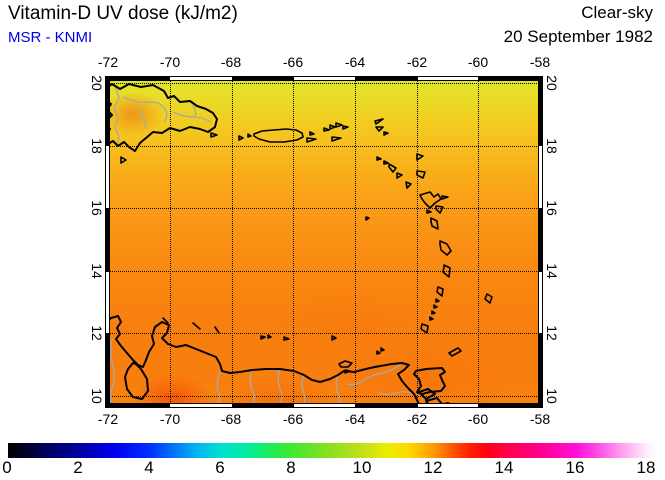 The image size is (665, 480). I want to click on lon-tick-top: -58, so click(540, 62).